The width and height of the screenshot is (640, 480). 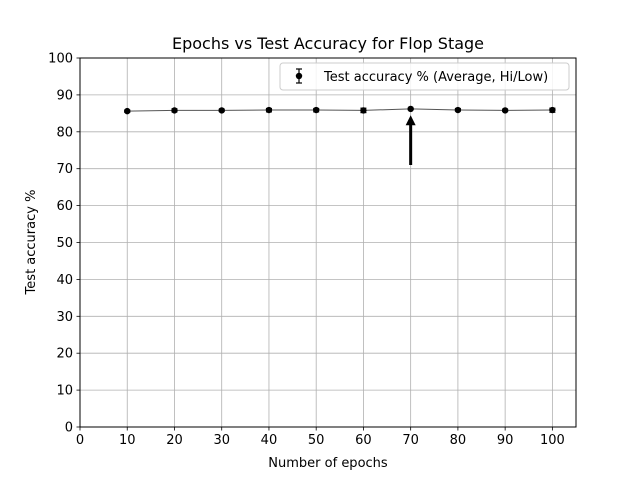 I want to click on y-tick-label: 40, so click(x=64, y=280).